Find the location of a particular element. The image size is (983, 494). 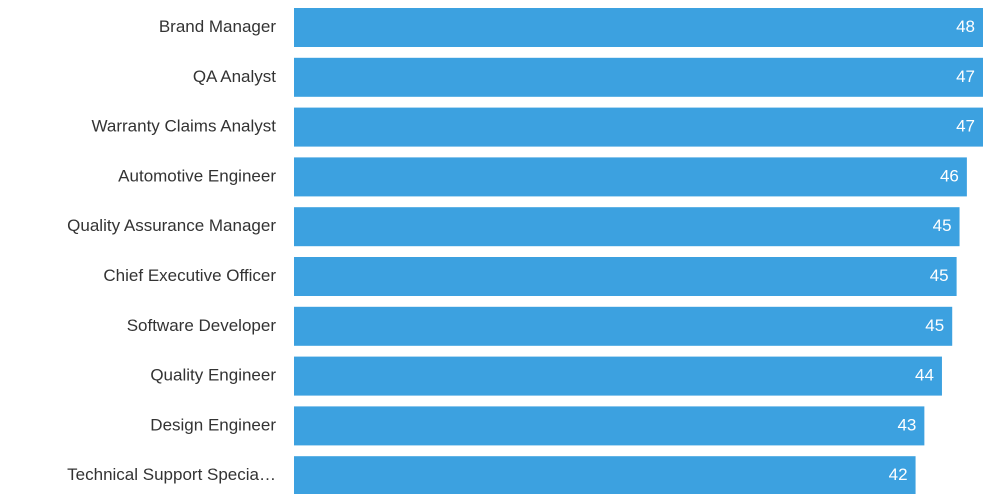

category-label: Chief Executive Officer is located at coordinates (189, 275).